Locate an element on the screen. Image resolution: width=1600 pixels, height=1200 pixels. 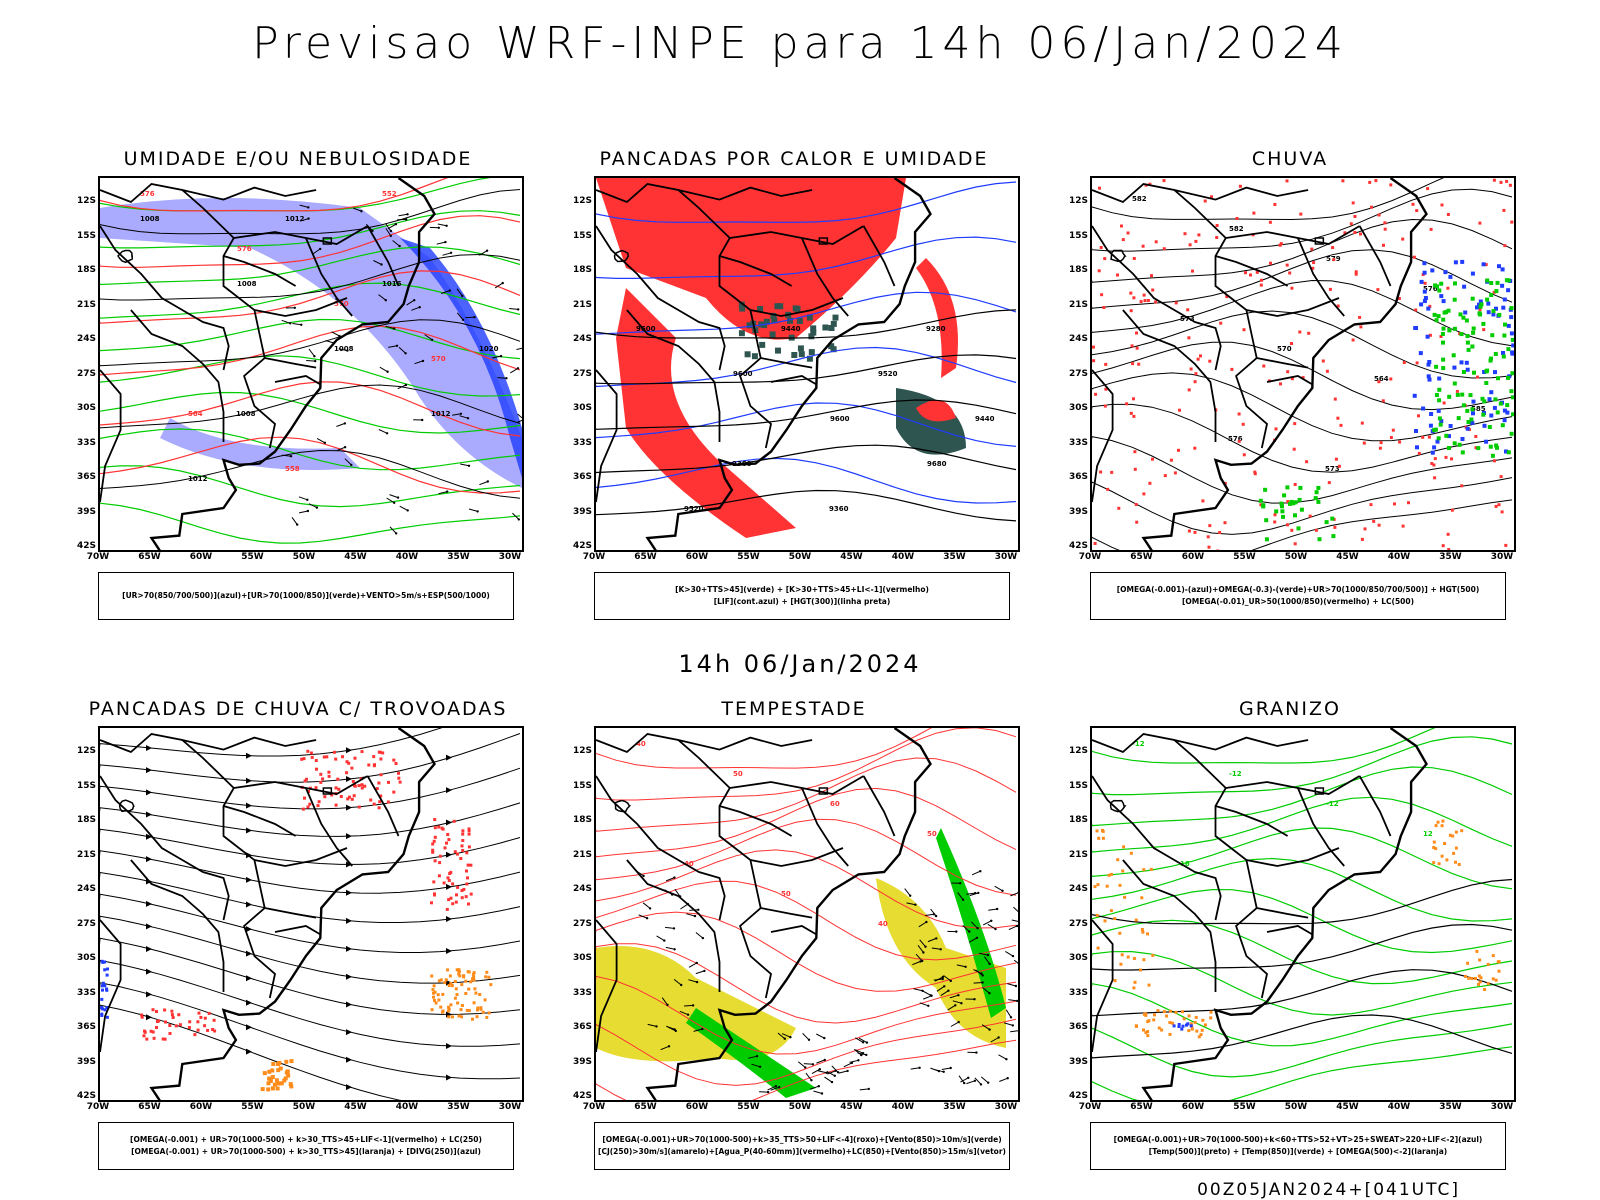
lat-tick-label: 24S is located at coordinates (582, 889).